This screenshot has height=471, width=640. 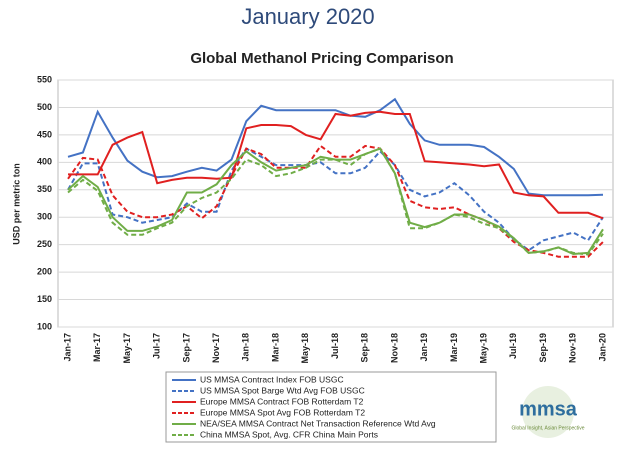 What do you see at coordinates (602, 347) in the screenshot?
I see `x-tick-label: Jan-20` at bounding box center [602, 347].